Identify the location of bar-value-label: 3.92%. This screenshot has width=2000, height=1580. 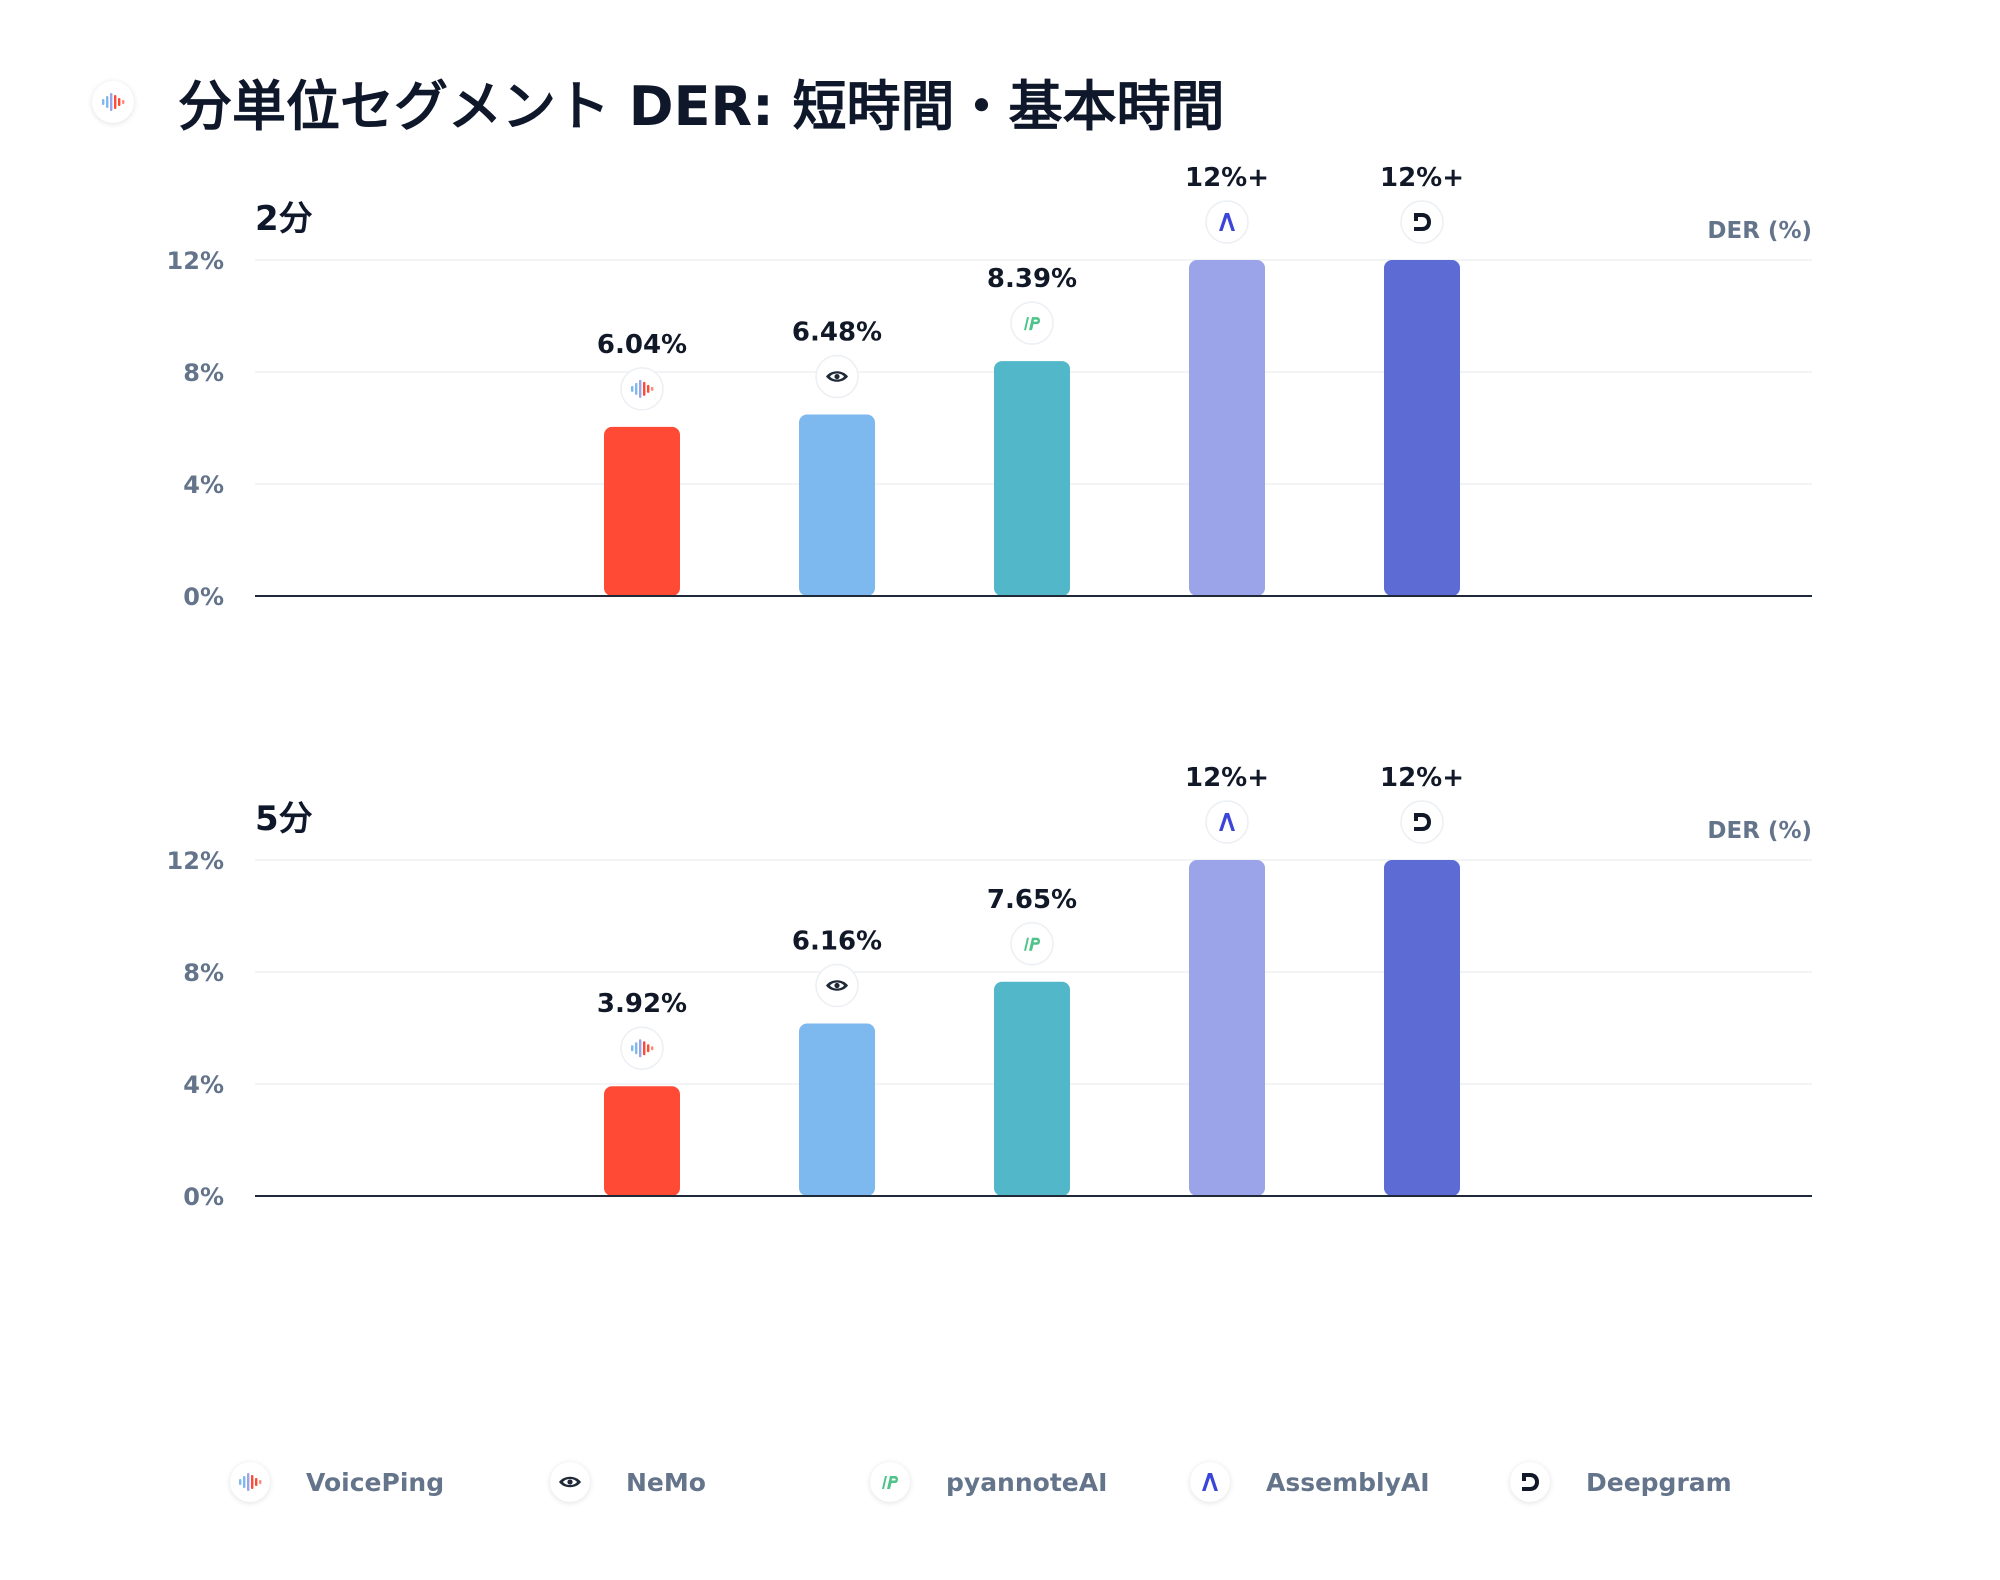
(642, 1004).